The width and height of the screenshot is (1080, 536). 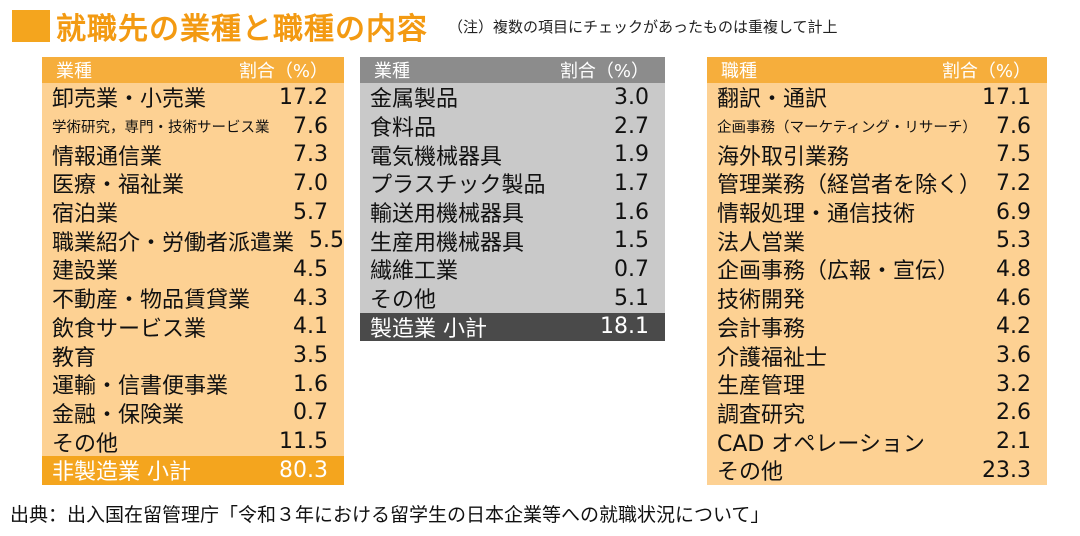 What do you see at coordinates (310, 269) in the screenshot?
I see `row-value: 4.5` at bounding box center [310, 269].